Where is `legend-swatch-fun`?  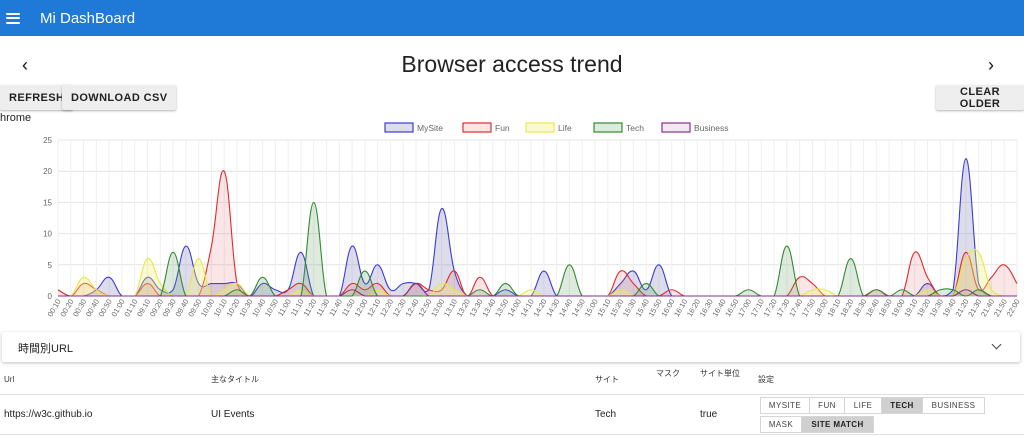
legend-swatch-fun is located at coordinates (477, 127).